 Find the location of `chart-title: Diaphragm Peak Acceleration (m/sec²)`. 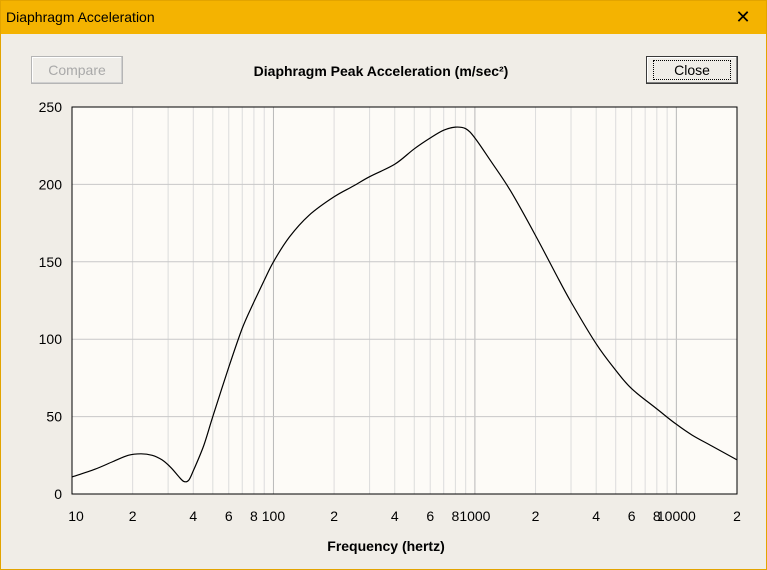

chart-title: Diaphragm Peak Acceleration (m/sec²) is located at coordinates (381, 71).